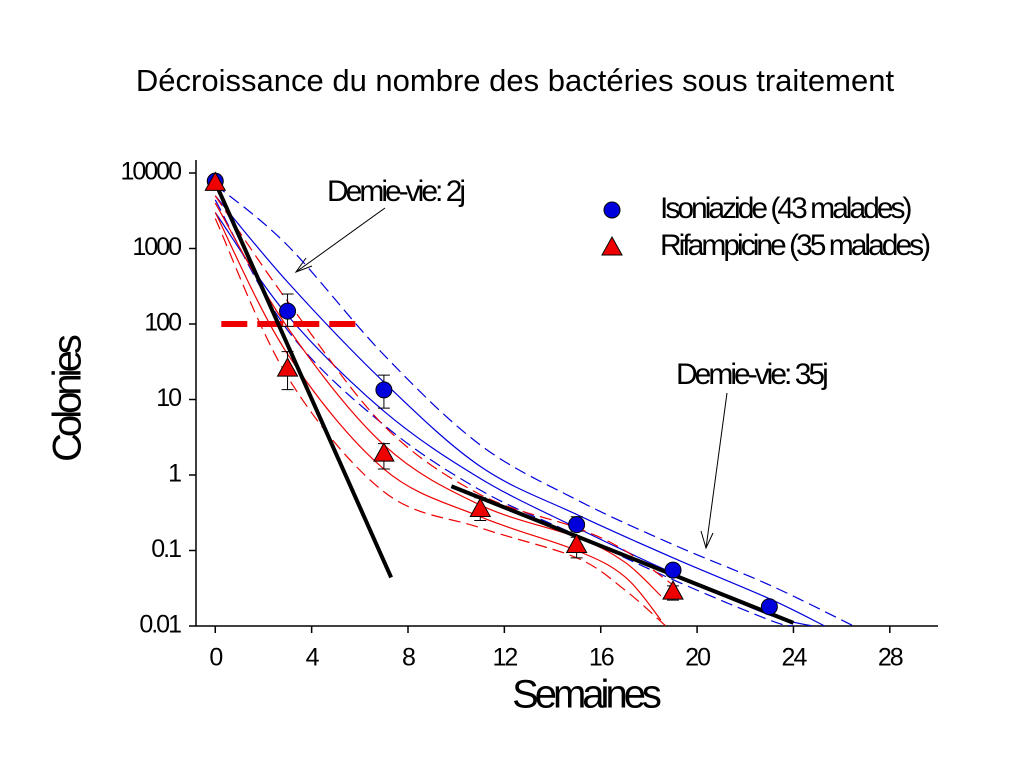  Describe the element at coordinates (162, 323) in the screenshot. I see `y-tick-label: 100` at that location.